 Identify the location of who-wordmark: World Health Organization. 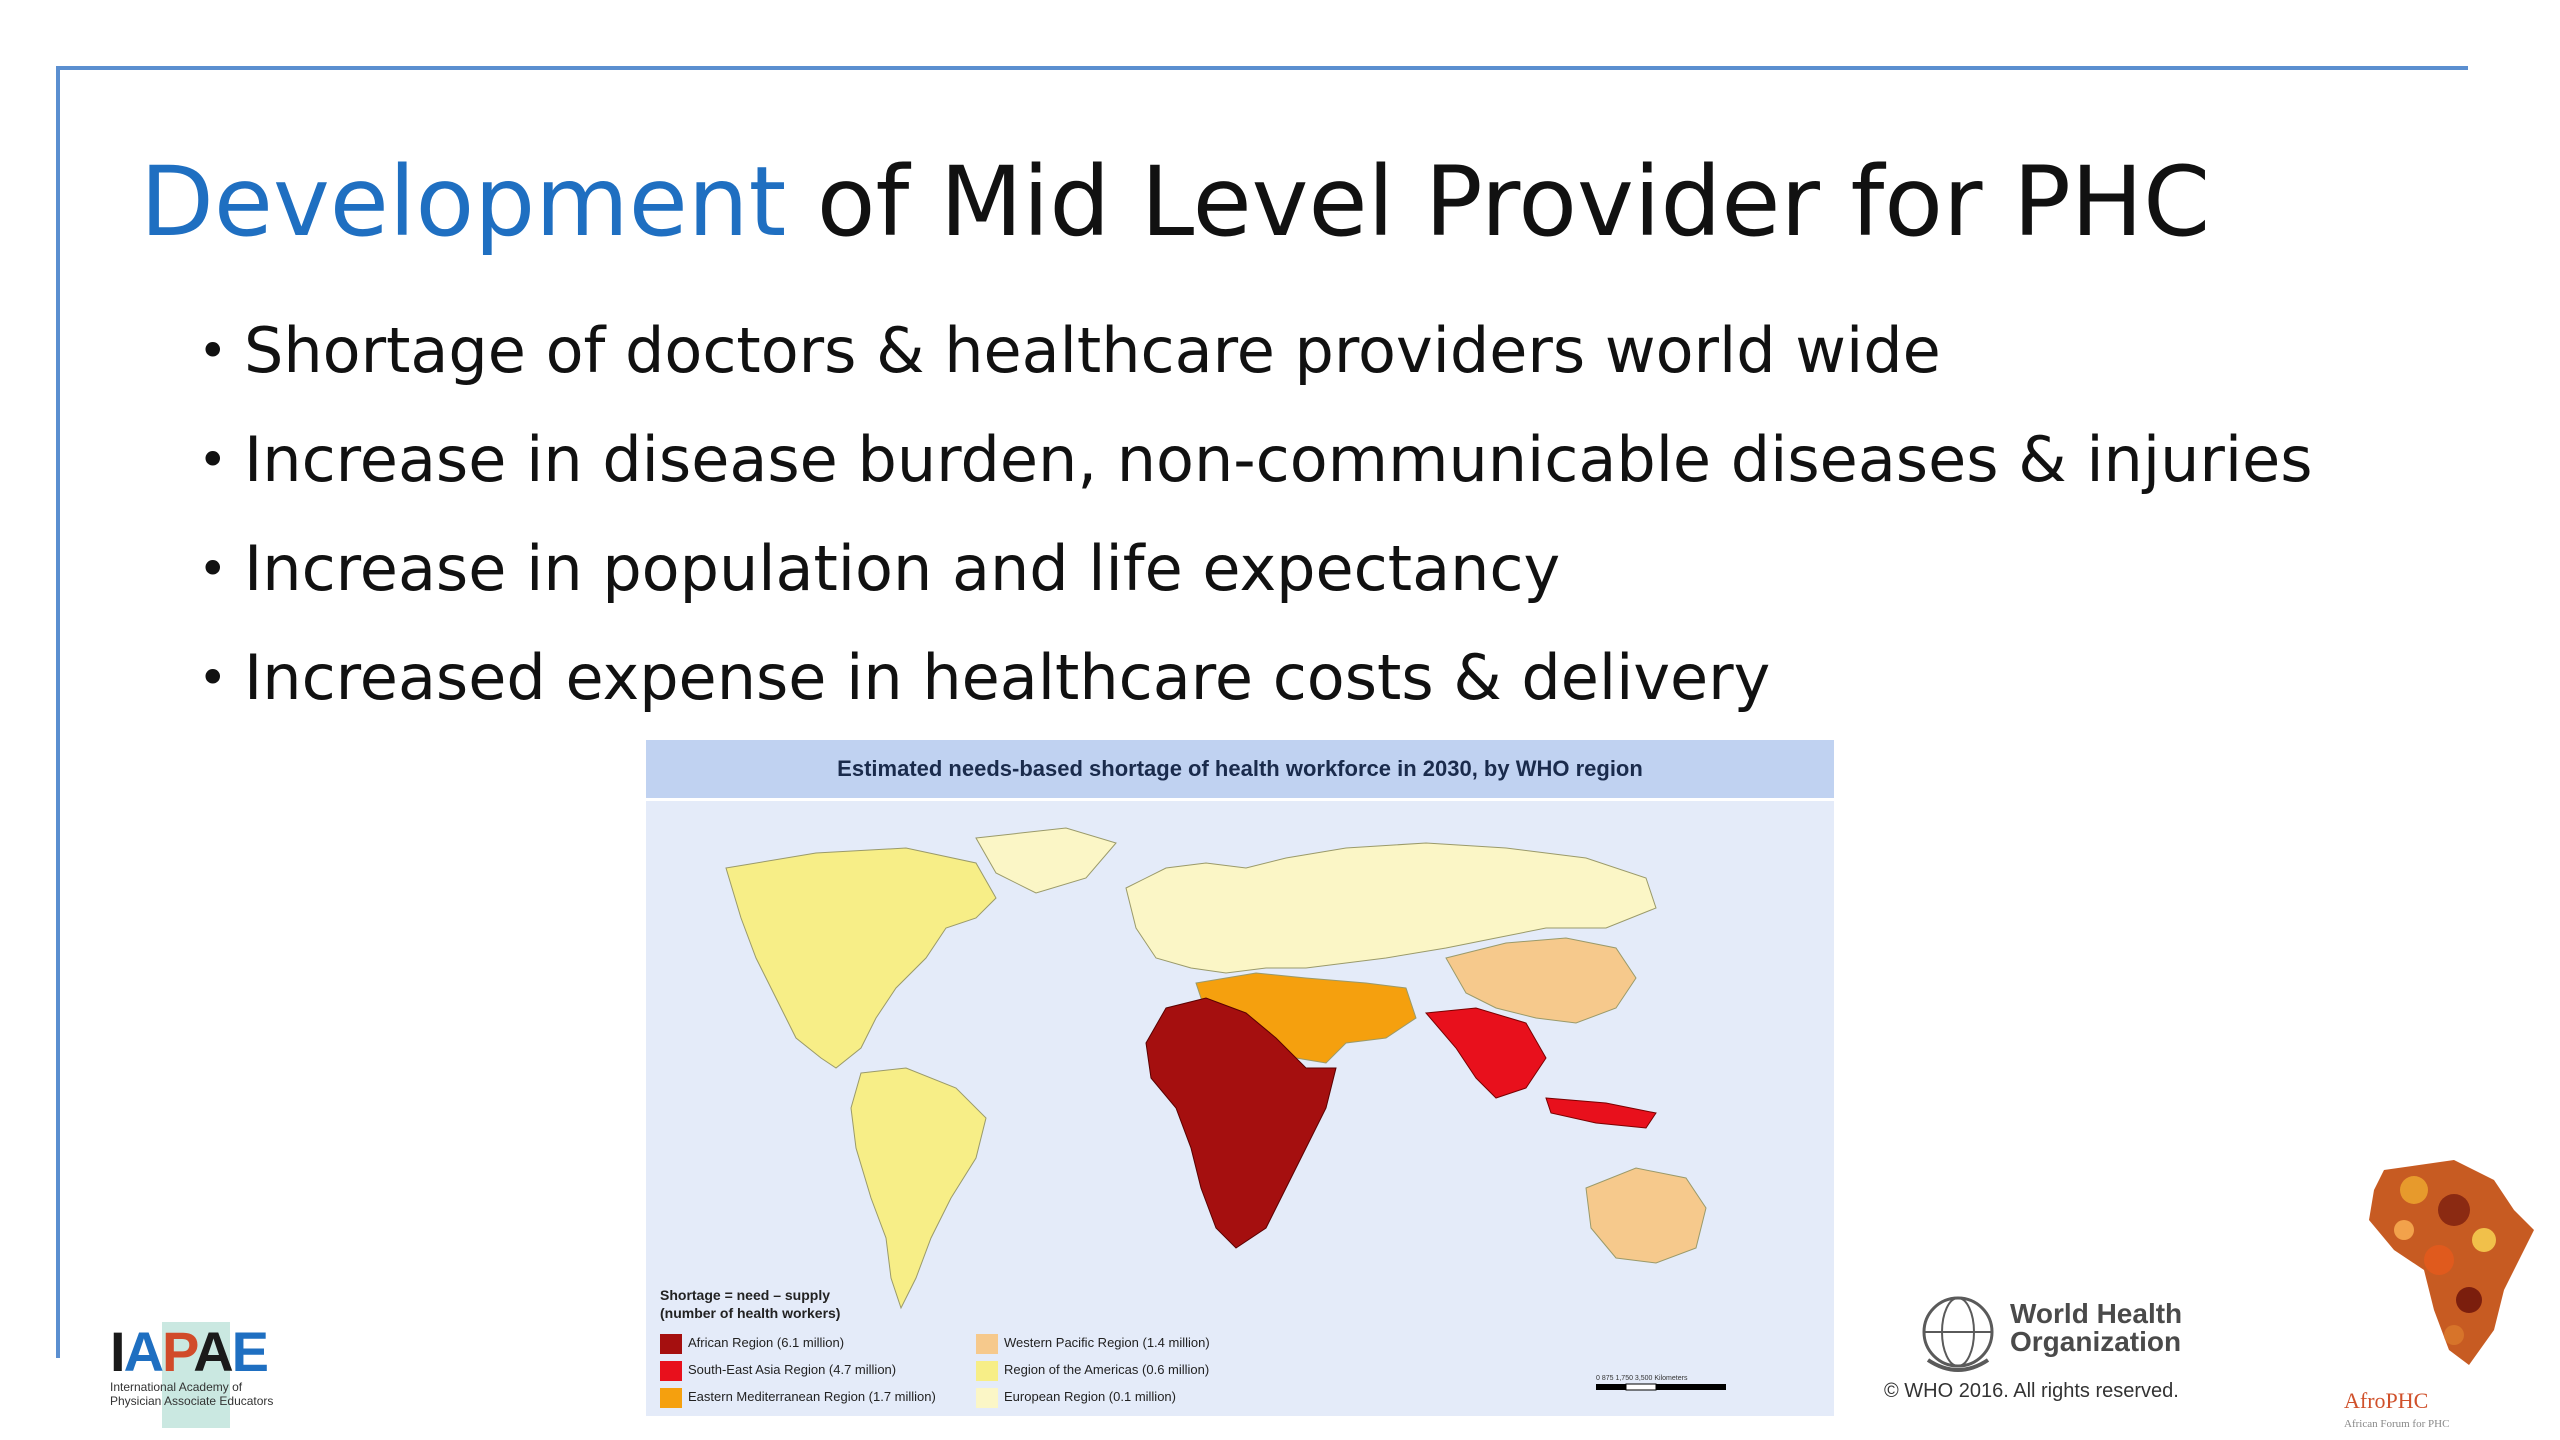
(2096, 1328).